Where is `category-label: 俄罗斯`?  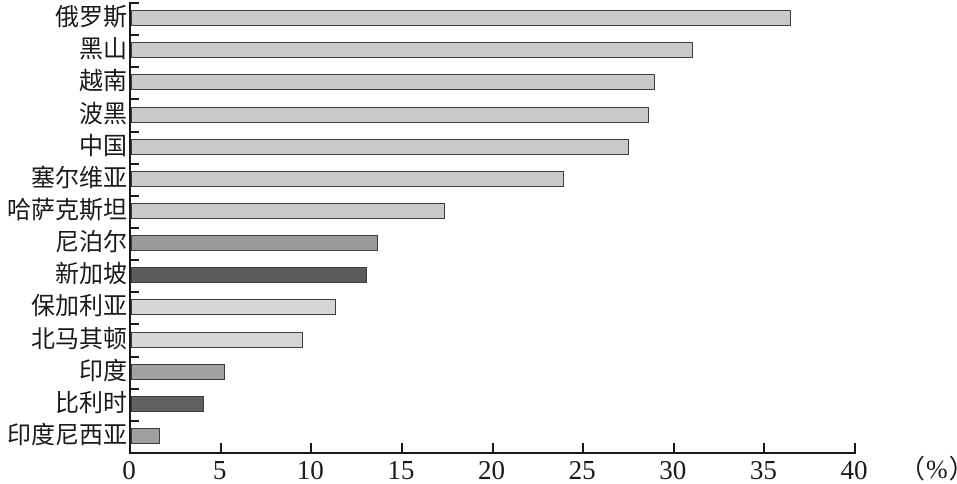
category-label: 俄罗斯 is located at coordinates (91, 18).